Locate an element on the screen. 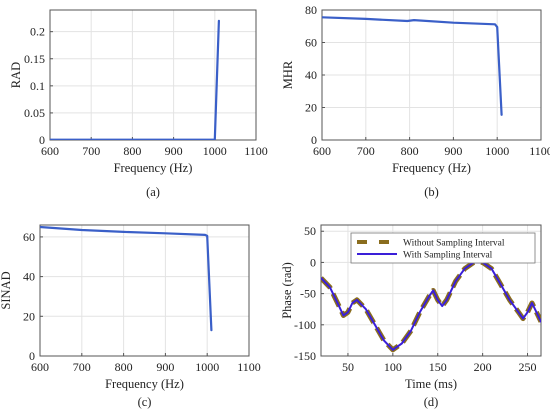 The height and width of the screenshot is (414, 550). plot-area-c is located at coordinates (144, 290).